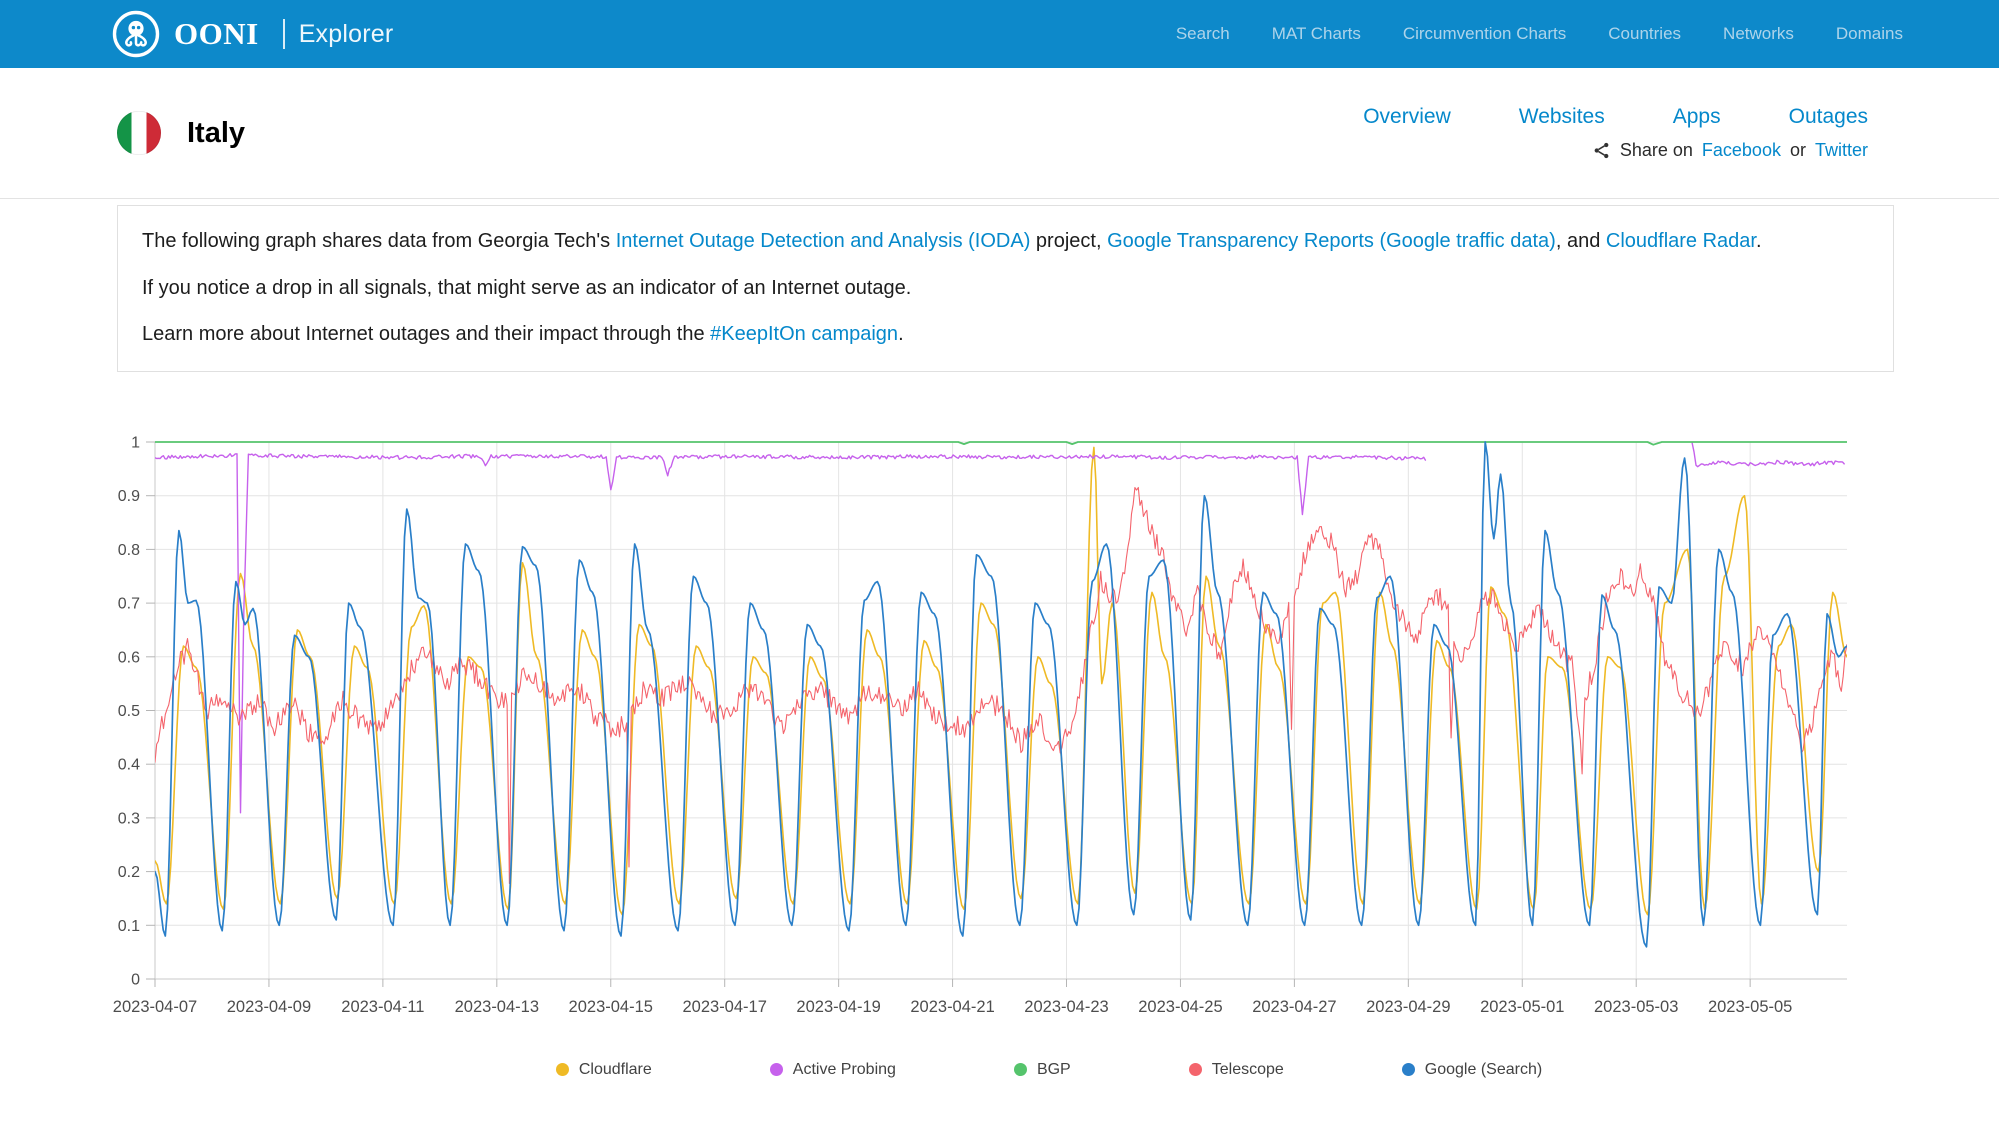 The height and width of the screenshot is (1147, 1999). I want to click on info-text: , and, so click(1580, 241).